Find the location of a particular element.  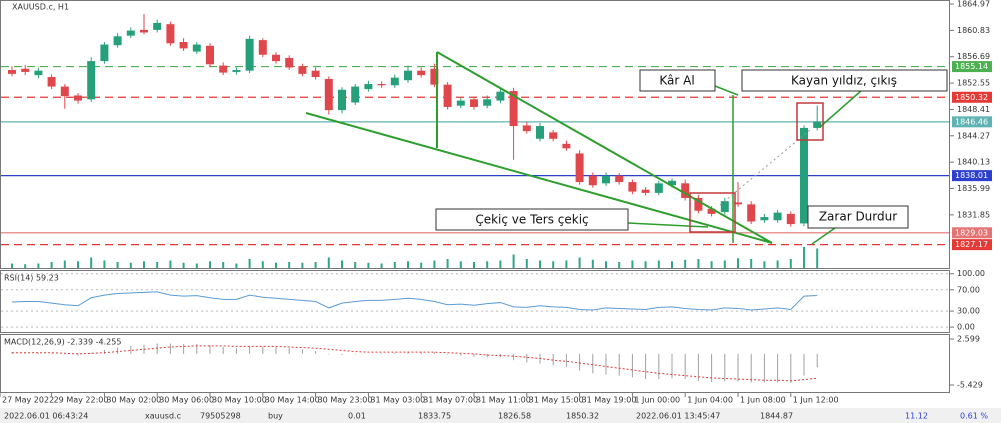

y-tick-label: 1835.99 is located at coordinates (973, 188).